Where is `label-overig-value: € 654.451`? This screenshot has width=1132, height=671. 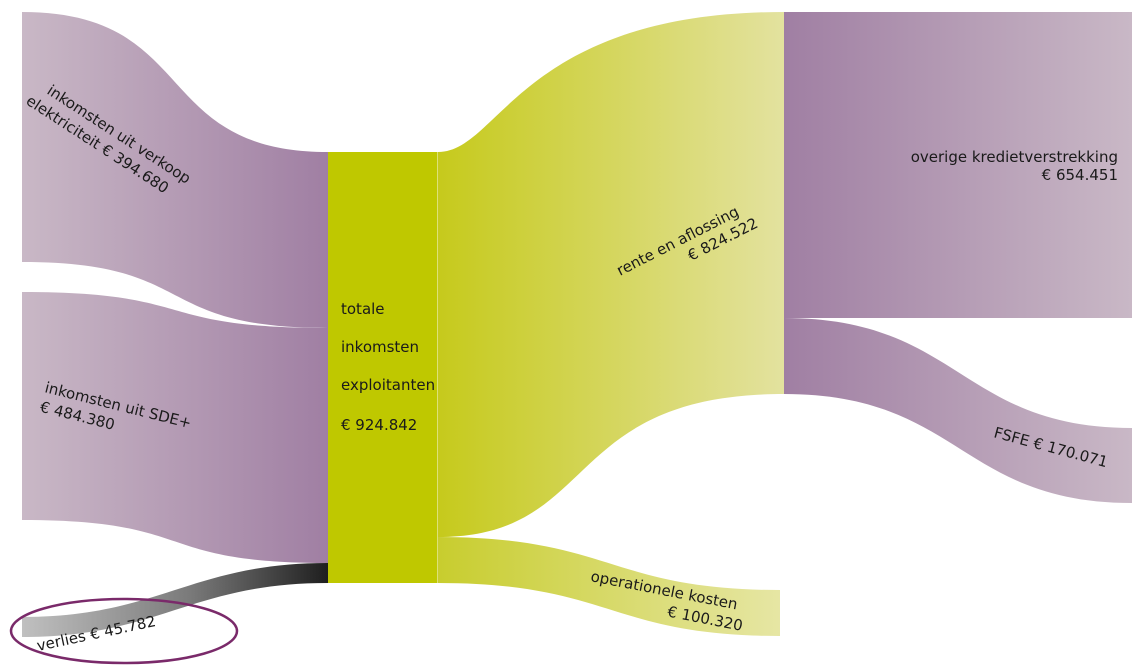 label-overig-value: € 654.451 is located at coordinates (1080, 175).